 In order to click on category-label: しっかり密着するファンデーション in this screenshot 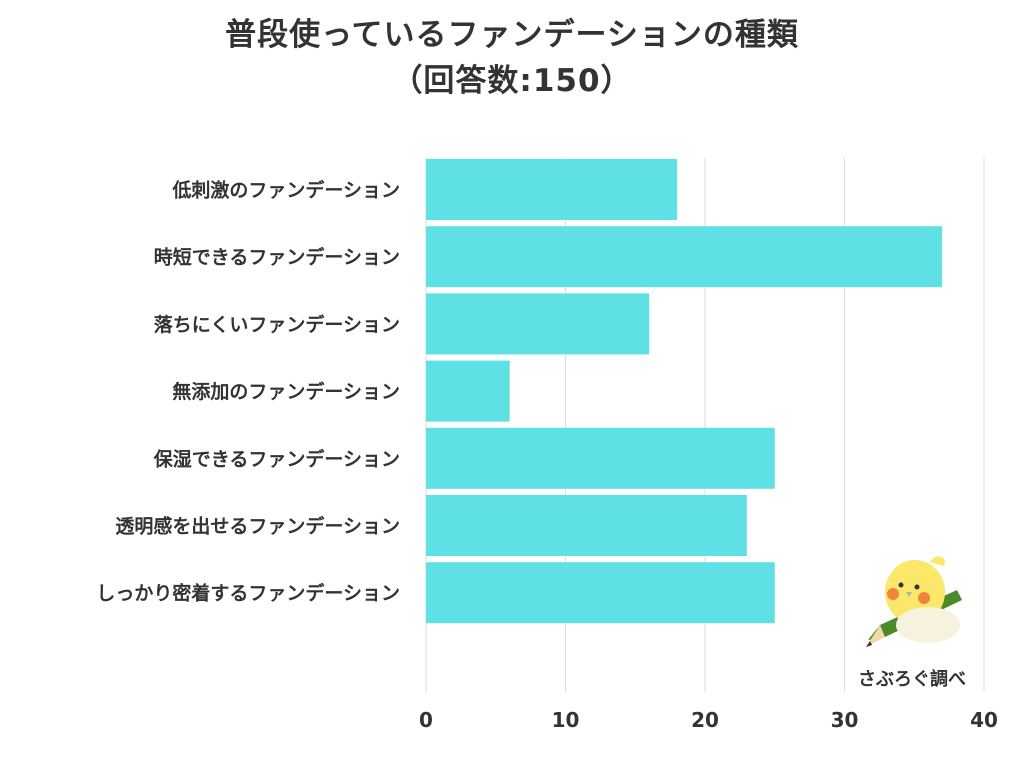, I will do `click(248, 593)`.